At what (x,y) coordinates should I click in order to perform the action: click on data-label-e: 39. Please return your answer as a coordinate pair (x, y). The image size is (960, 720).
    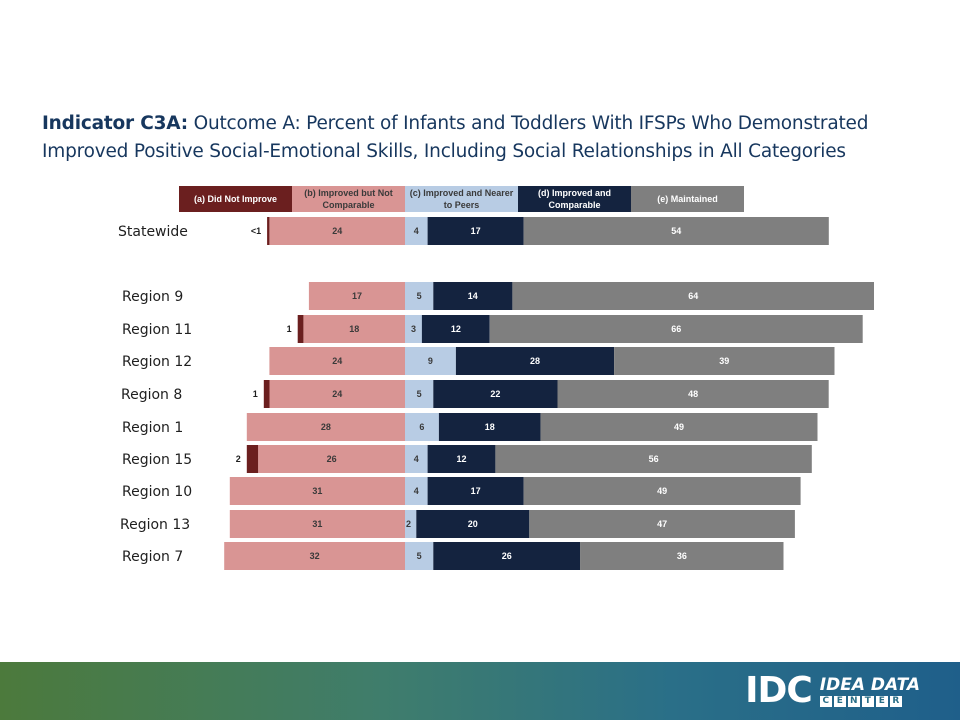
    Looking at the image, I should click on (724, 361).